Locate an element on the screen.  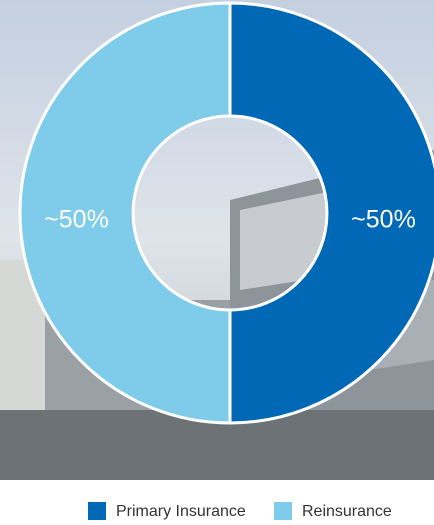
legend-label: Primary Insurance is located at coordinates (181, 511).